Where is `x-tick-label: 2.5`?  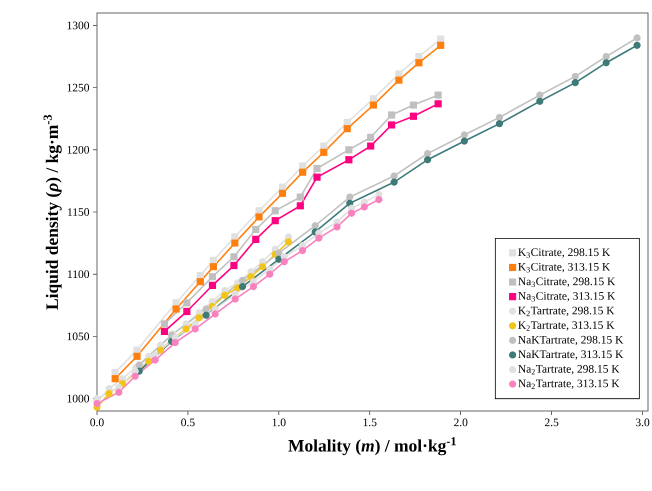 x-tick-label: 2.5 is located at coordinates (551, 422).